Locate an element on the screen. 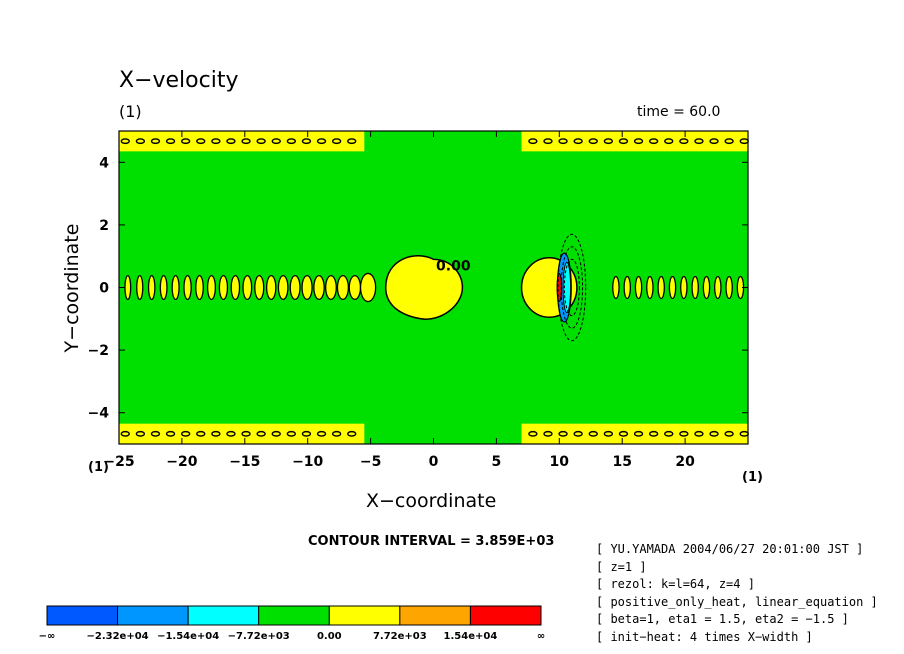 The height and width of the screenshot is (654, 904). y-tick-label: −2 is located at coordinates (98, 351).